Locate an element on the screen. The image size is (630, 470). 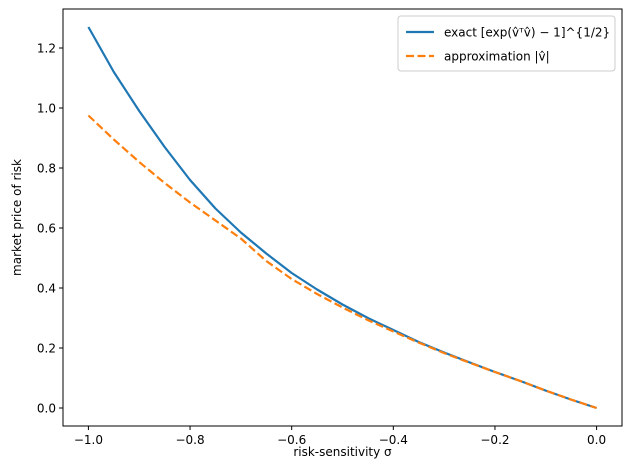
x-tick-label: 0.0 is located at coordinates (596, 440).